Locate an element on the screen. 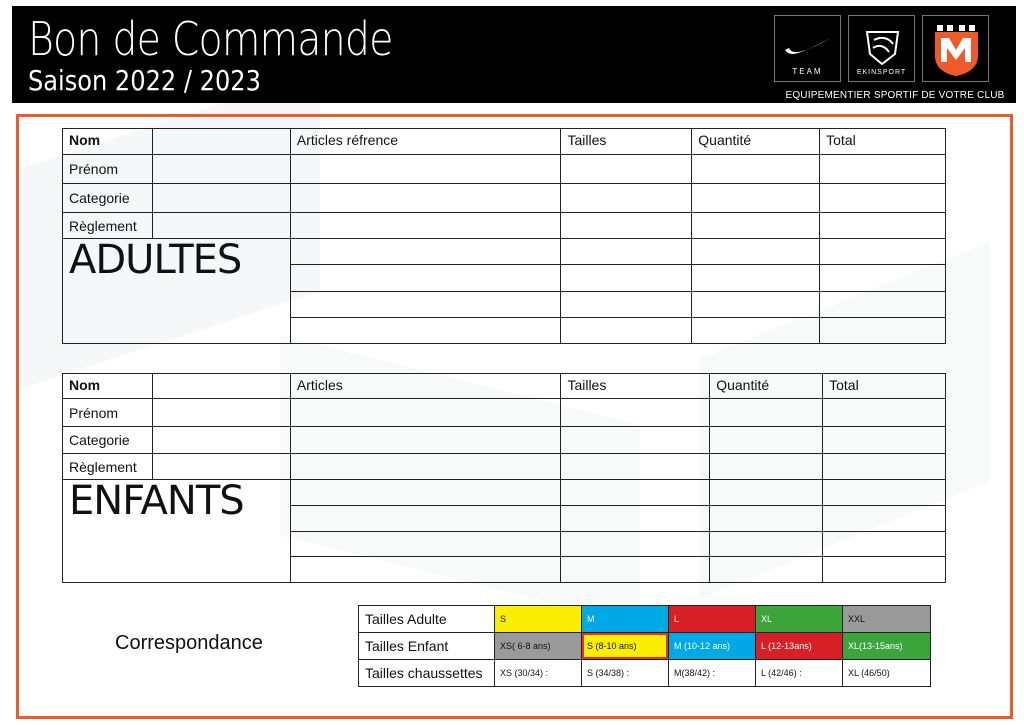 Image resolution: width=1024 pixels, height=725 pixels. club-crest-logo is located at coordinates (955, 48).